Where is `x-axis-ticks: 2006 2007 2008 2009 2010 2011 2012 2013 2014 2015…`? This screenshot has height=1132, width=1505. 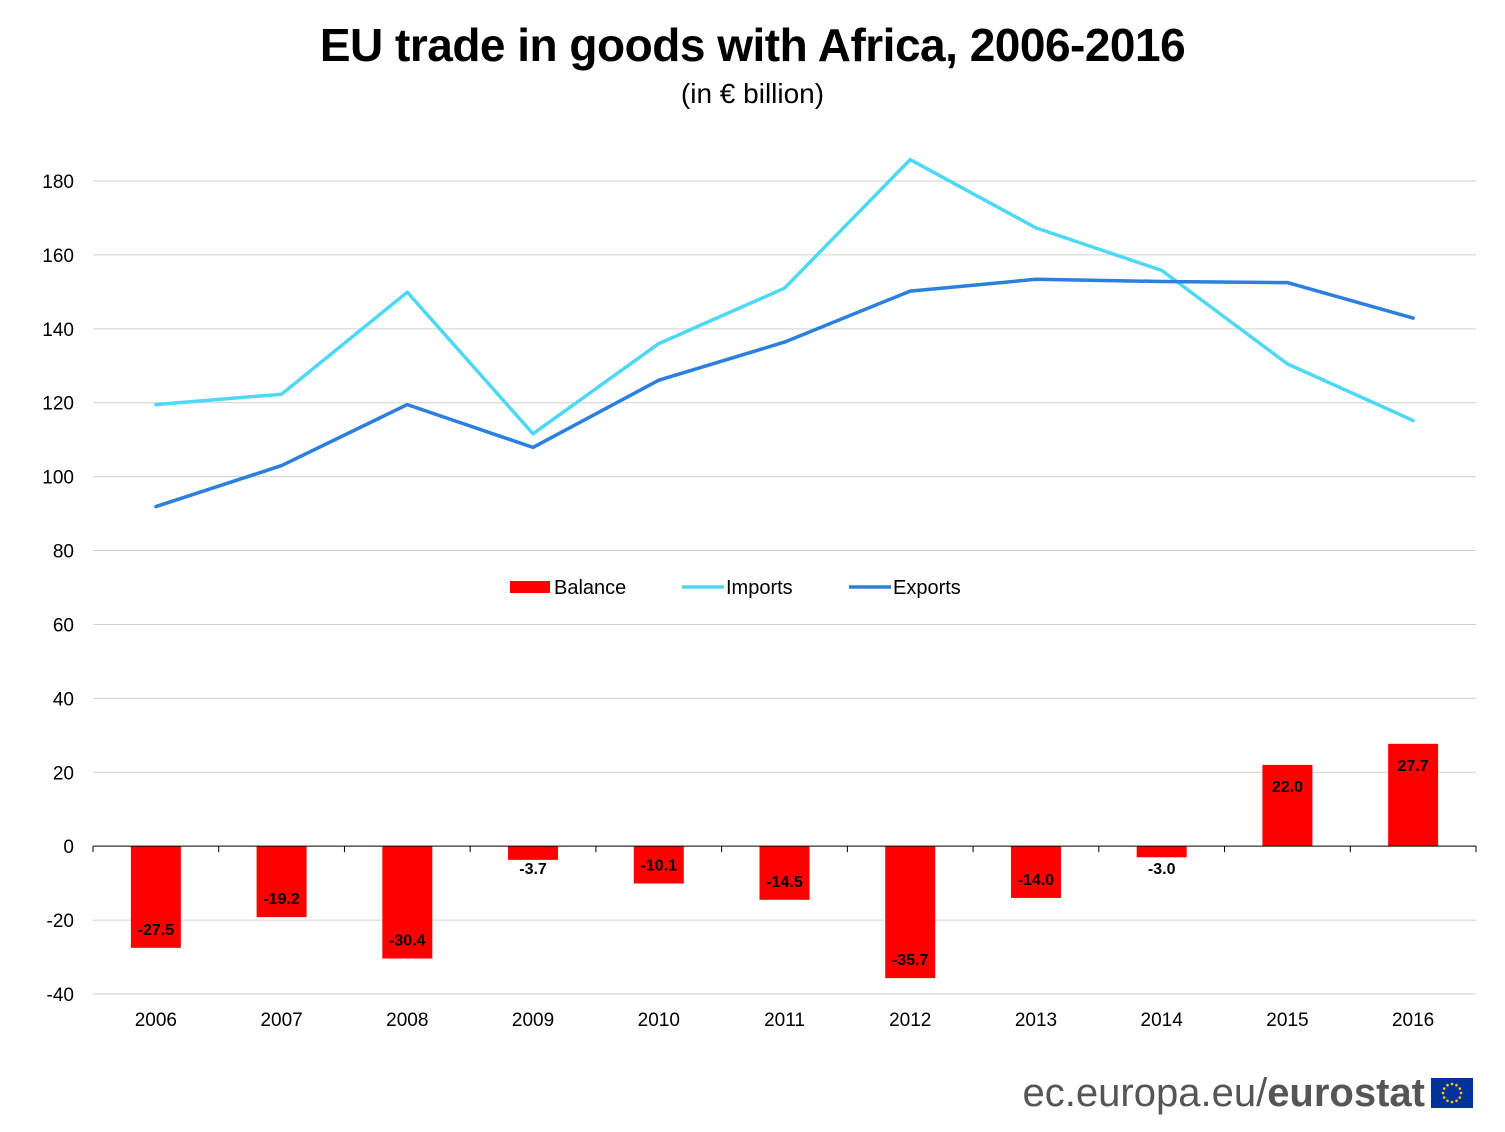
x-axis-ticks: 2006 2007 2008 2009 2010 2011 2012 2013 2014 2015… is located at coordinates (785, 1020).